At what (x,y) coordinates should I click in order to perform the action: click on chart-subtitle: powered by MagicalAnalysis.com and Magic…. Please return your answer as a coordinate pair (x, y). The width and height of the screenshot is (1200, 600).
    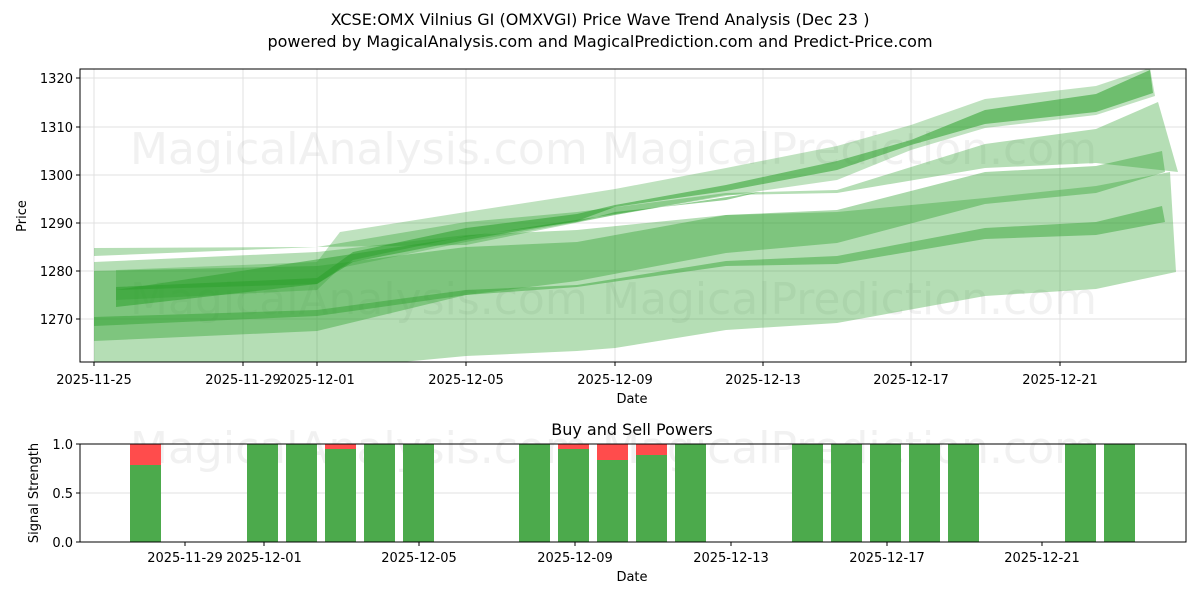
    Looking at the image, I should click on (600, 41).